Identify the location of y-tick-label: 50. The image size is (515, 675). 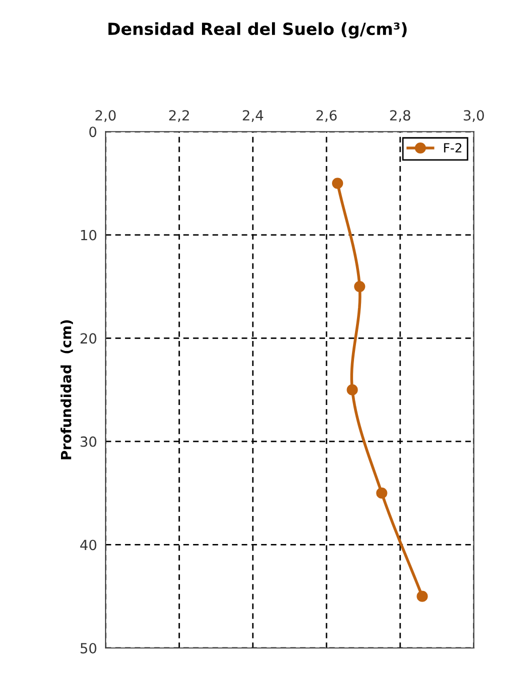
(88, 648).